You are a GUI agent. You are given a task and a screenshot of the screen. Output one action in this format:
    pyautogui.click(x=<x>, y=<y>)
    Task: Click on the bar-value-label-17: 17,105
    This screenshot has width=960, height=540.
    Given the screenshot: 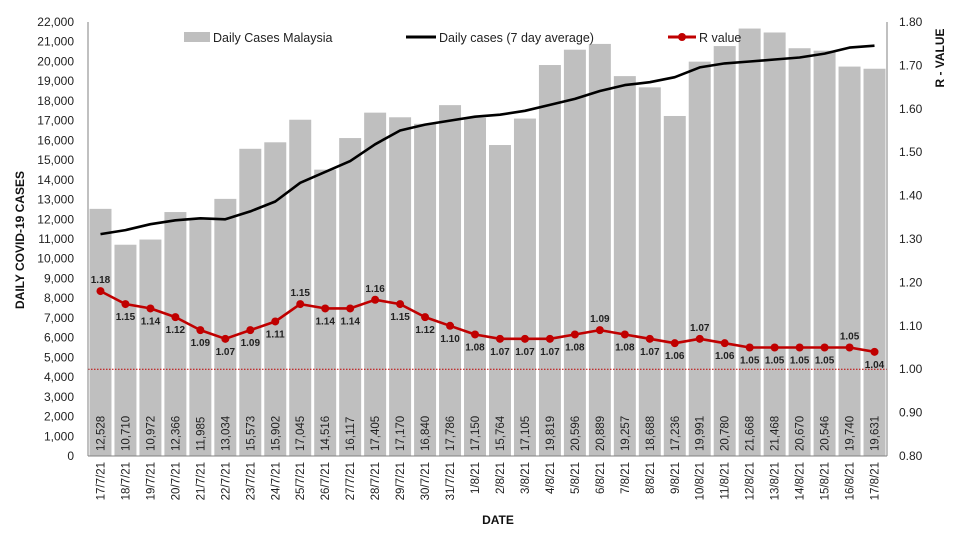 What is the action you would take?
    pyautogui.click(x=526, y=433)
    